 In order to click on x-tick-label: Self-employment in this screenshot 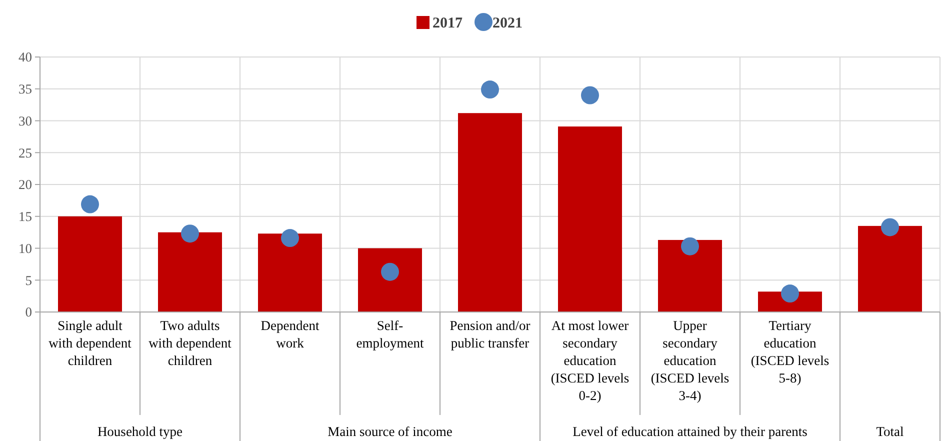, I will do `click(390, 334)`.